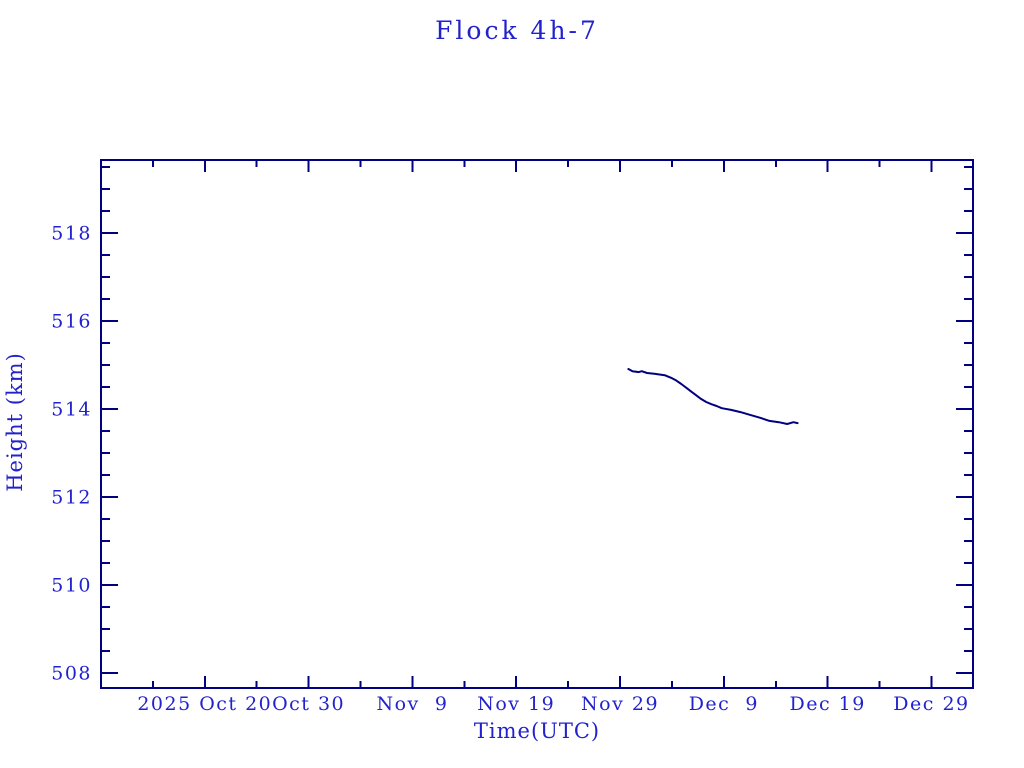 This screenshot has width=1024, height=768. Describe the element at coordinates (71, 322) in the screenshot. I see `y-tick-label: 516` at that location.